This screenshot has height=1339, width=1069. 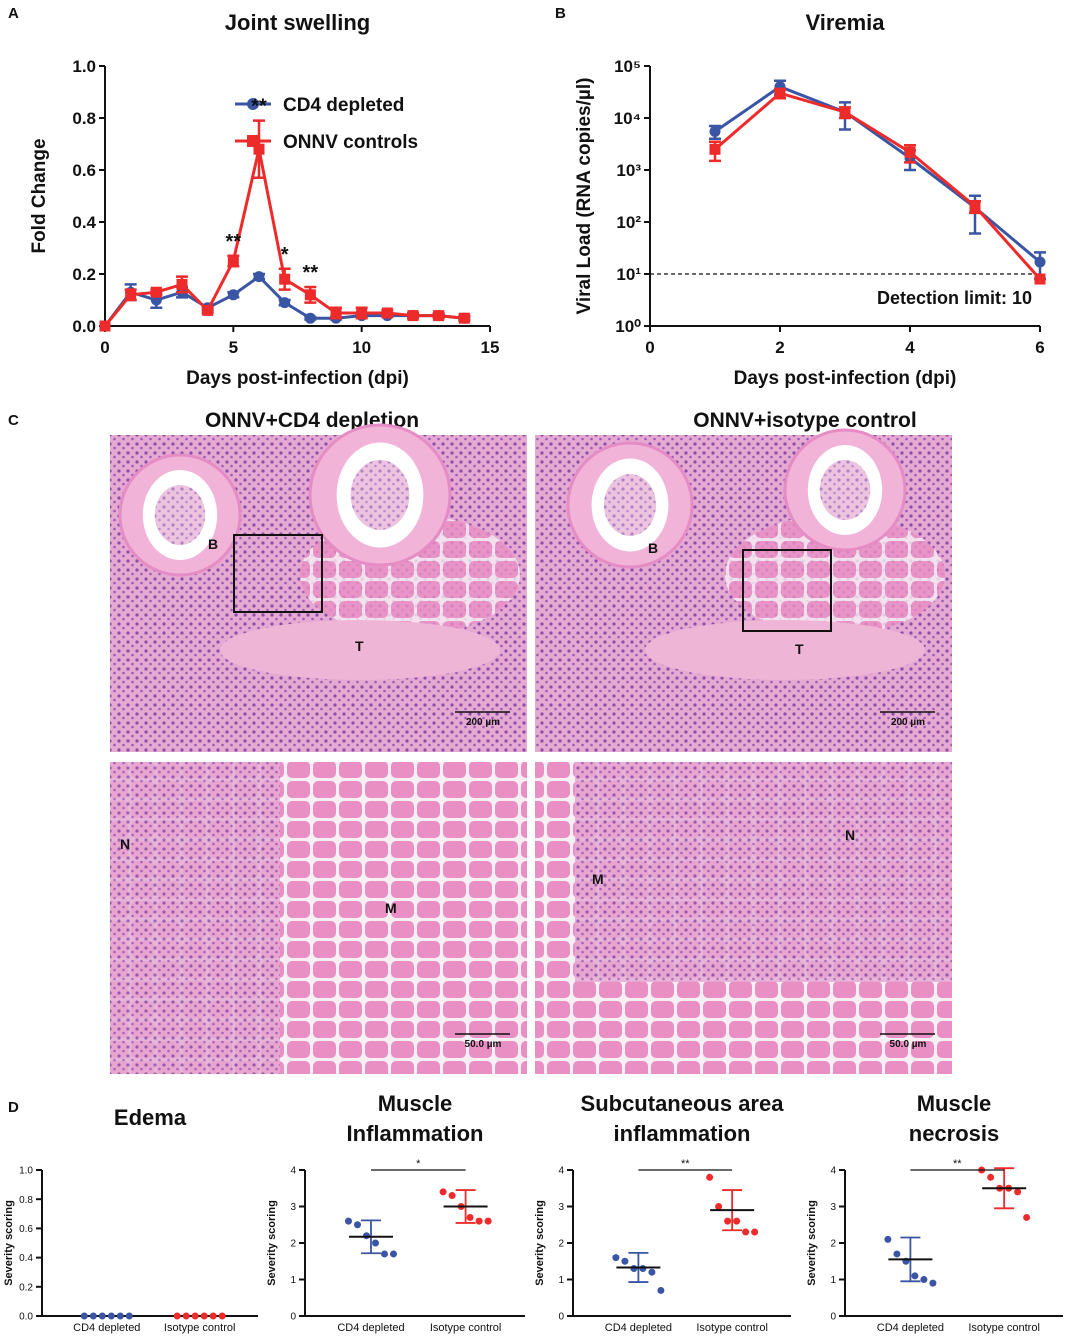 What do you see at coordinates (483, 1044) in the screenshot?
I see `scale-bar-label: 50.0 µm` at bounding box center [483, 1044].